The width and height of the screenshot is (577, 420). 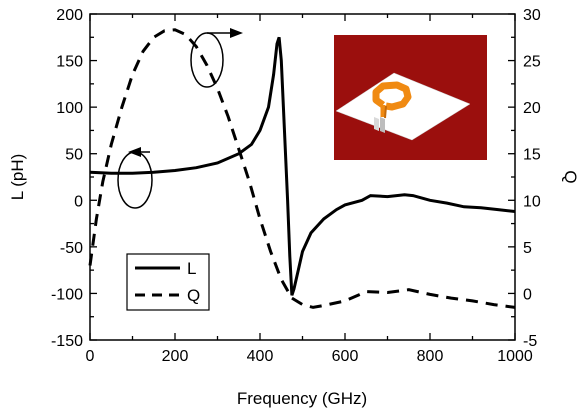 What do you see at coordinates (69, 108) in the screenshot?
I see `y-left-tick-label: 100` at bounding box center [69, 108].